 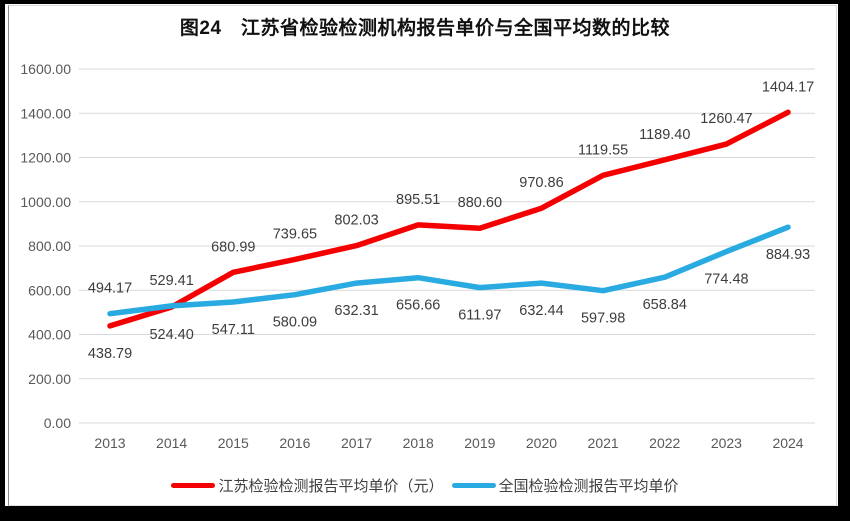 What do you see at coordinates (665, 305) in the screenshot?
I see `data-label: 658.84` at bounding box center [665, 305].